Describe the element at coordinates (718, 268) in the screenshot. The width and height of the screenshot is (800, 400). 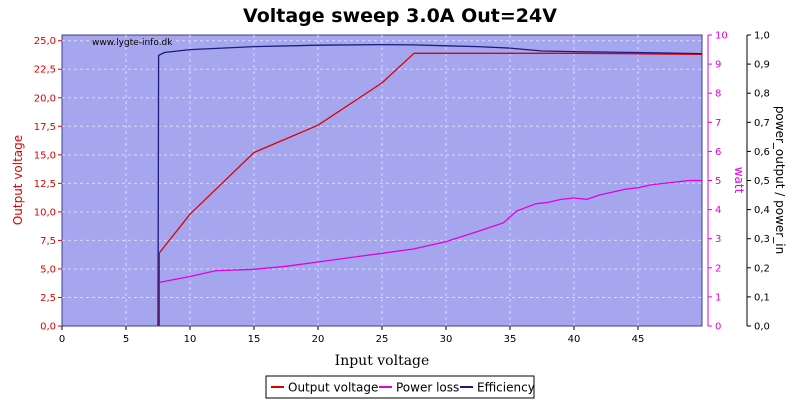
I see `middle-tick-label: 2` at that location.